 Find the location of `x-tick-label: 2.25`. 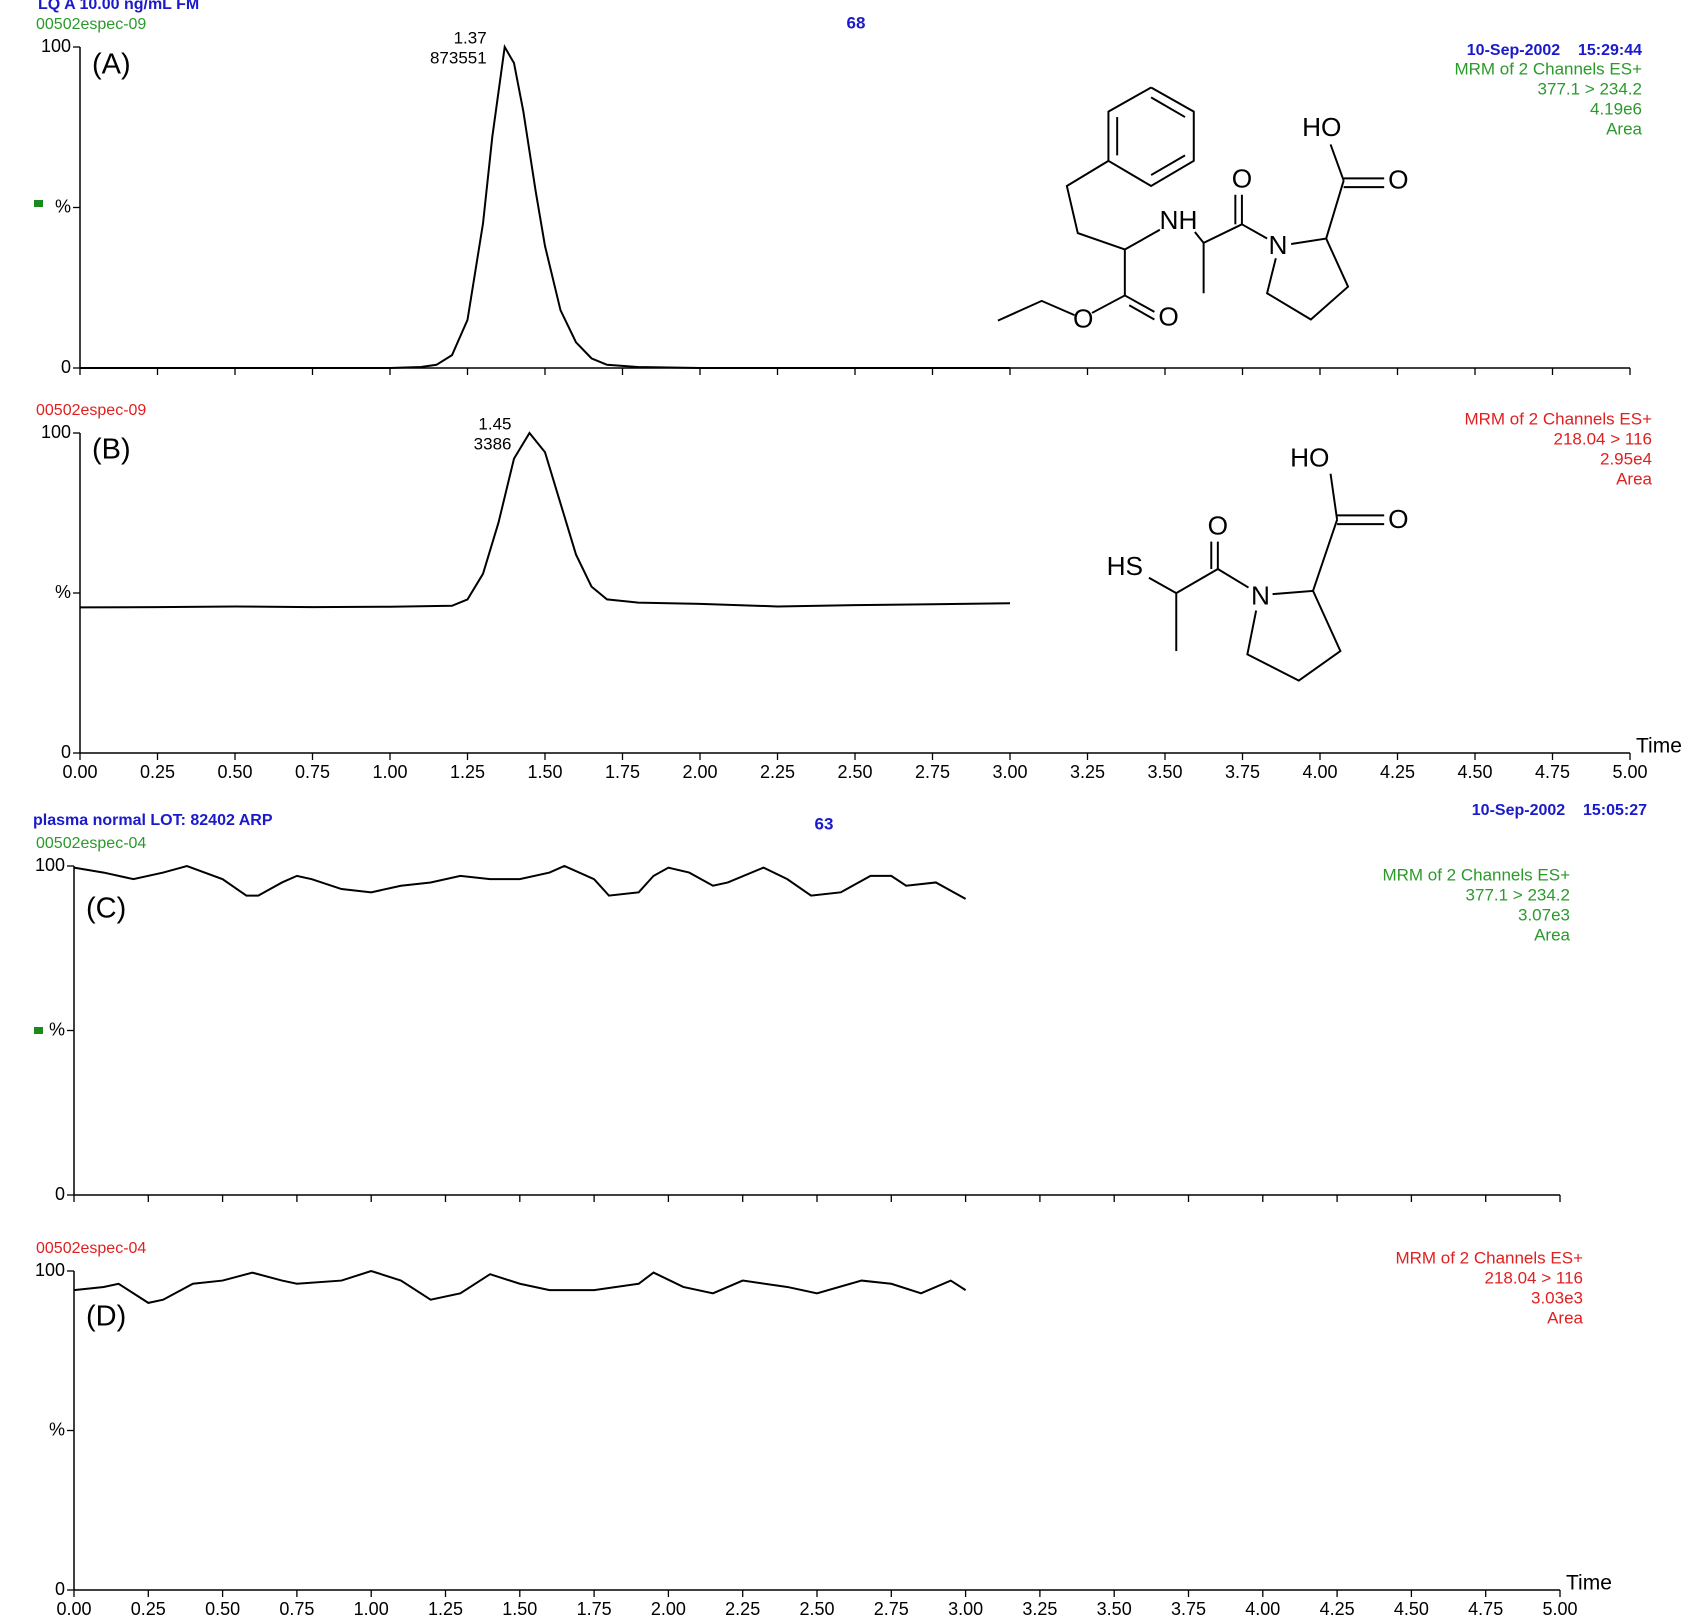

x-tick-label: 2.25 is located at coordinates (777, 772).